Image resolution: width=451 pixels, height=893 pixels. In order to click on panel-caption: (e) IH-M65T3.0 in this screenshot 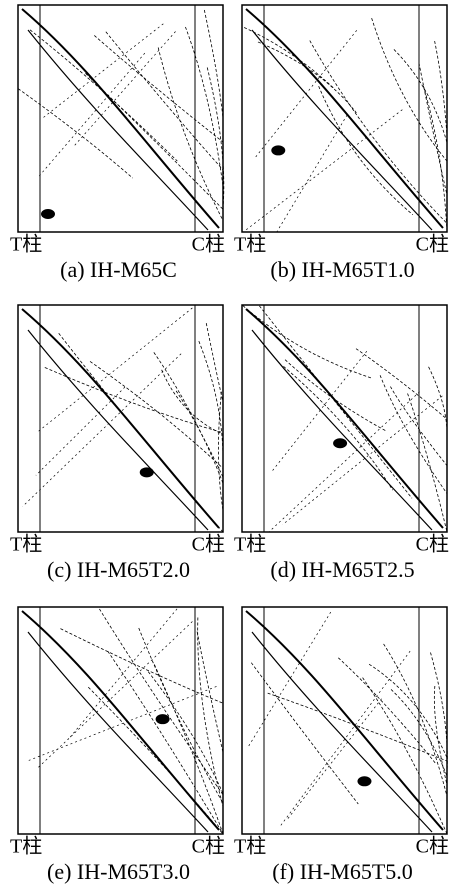, I will do `click(118, 871)`.